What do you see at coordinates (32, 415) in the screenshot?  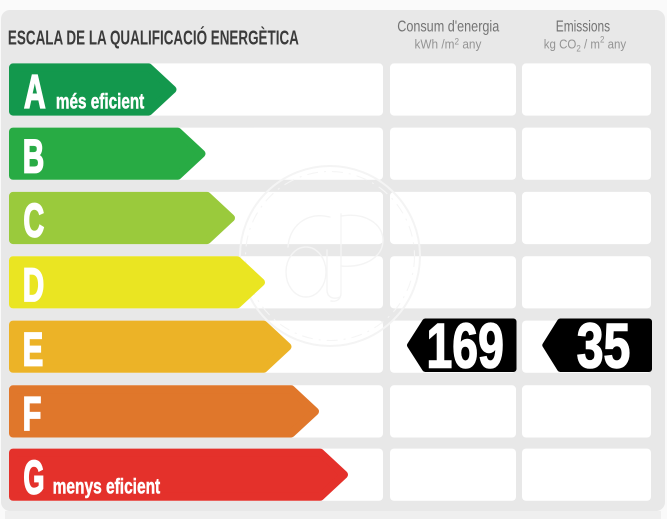 I see `svg-text: F` at bounding box center [32, 415].